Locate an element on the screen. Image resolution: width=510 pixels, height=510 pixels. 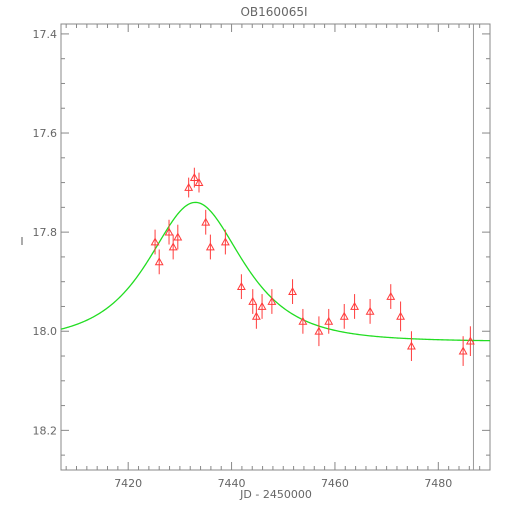
x-tick-label: 7460 is located at coordinates (335, 483).